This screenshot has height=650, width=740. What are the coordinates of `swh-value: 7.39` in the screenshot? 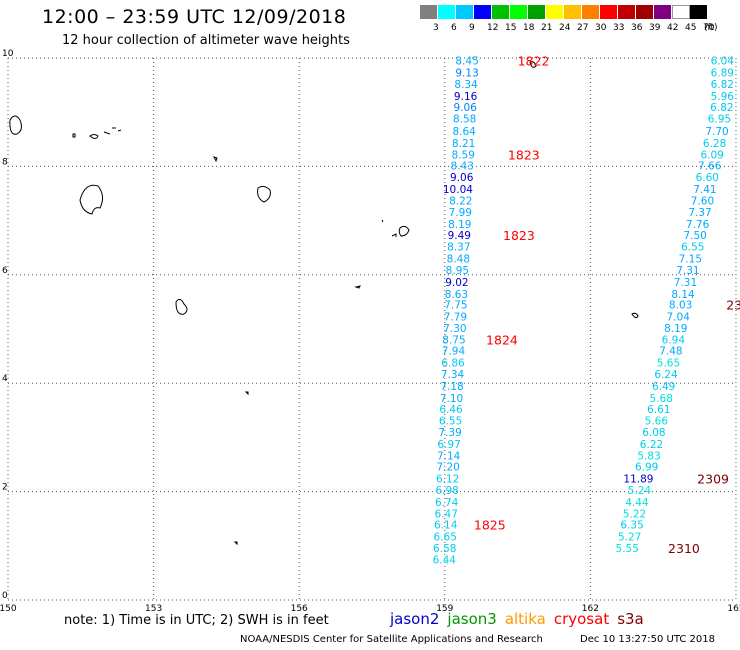 It's located at (449, 433).